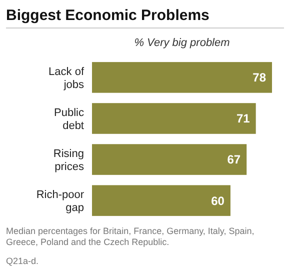 This screenshot has height=278, width=290. Describe the element at coordinates (22, 261) in the screenshot. I see `text: Q21a-d.` at that location.